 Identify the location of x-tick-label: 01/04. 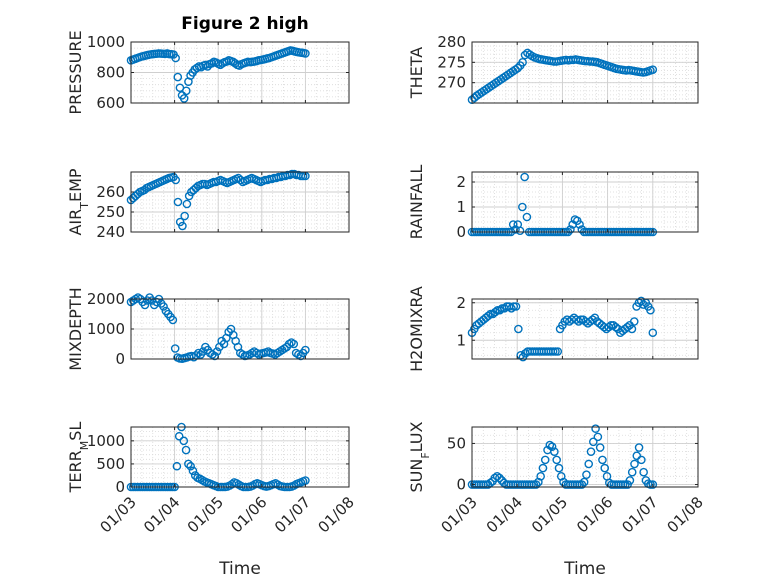
(504, 514).